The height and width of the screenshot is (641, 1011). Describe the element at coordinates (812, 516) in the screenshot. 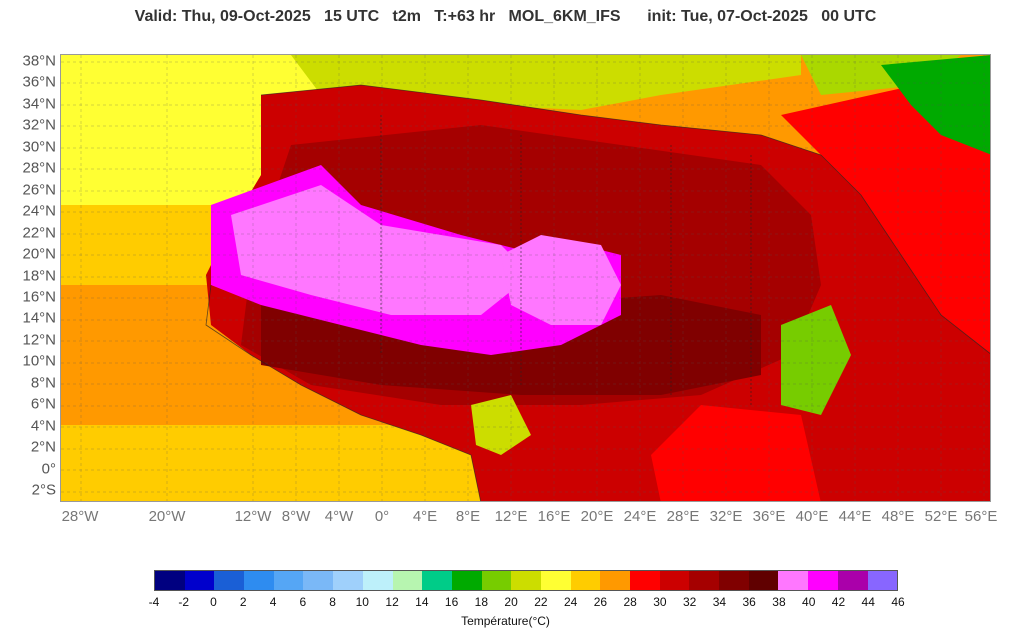

I see `longitude-label: 40°E` at that location.